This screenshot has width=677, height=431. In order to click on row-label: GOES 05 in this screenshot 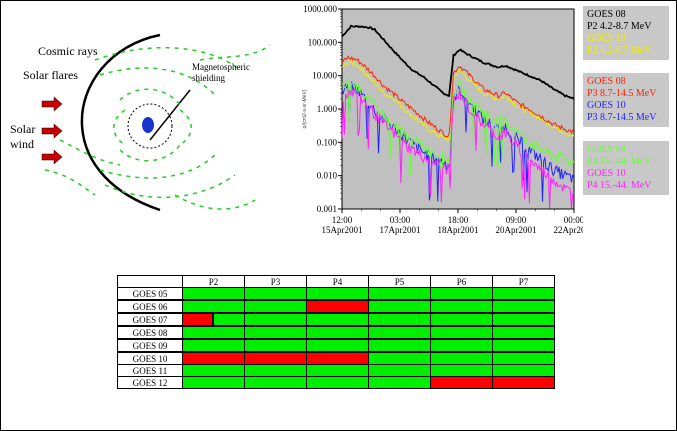, I will do `click(150, 294)`.